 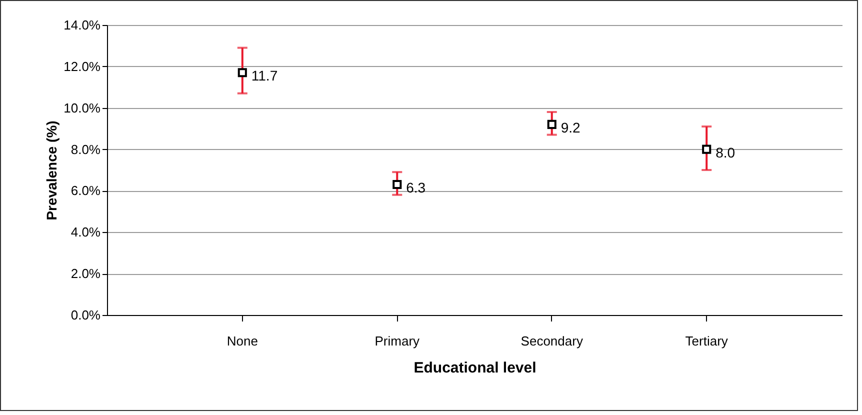 I want to click on data-label: 9.2, so click(x=570, y=127).